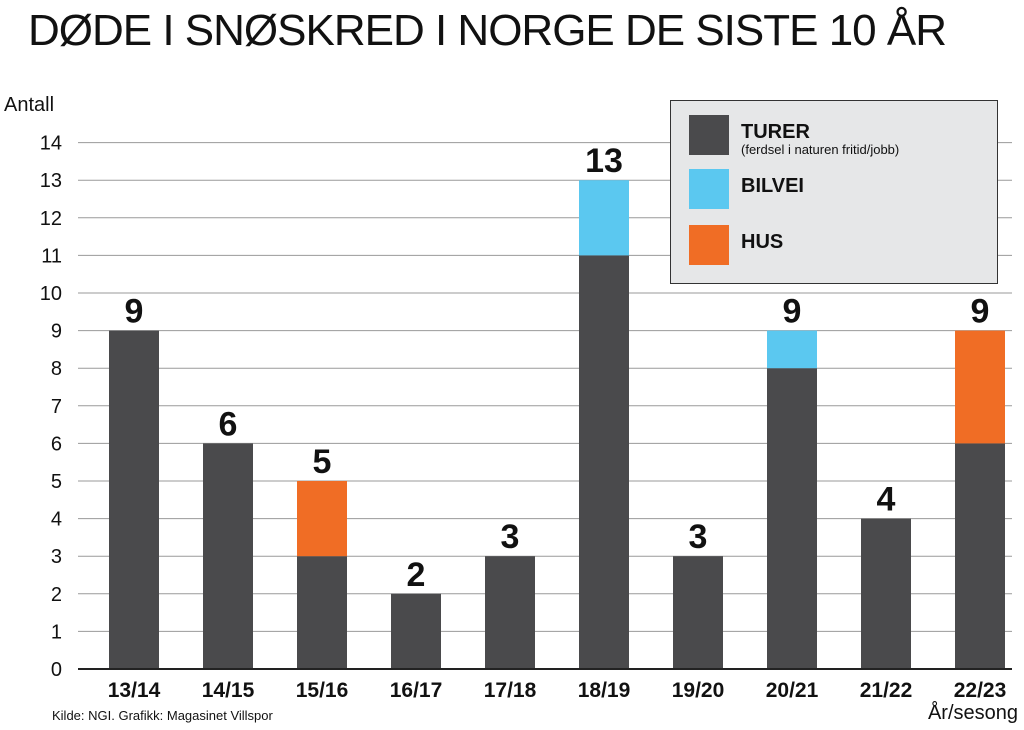 This screenshot has width=1024, height=730. I want to click on legend-label-bilvei: BILVEI, so click(772, 186).